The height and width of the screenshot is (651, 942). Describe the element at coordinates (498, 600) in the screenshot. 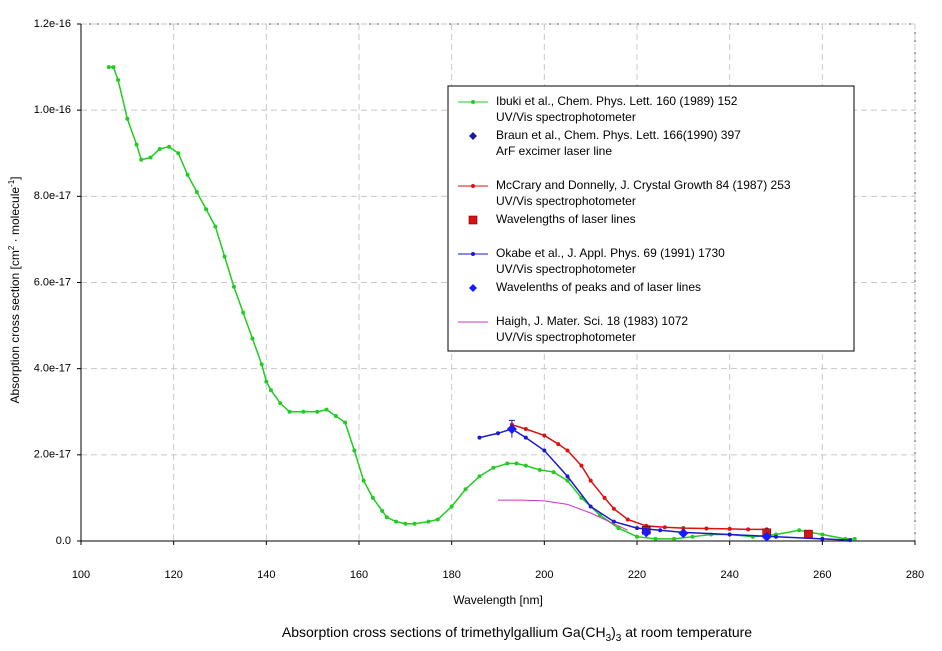

I see `x-axis-label: Wavelength [nm]` at that location.